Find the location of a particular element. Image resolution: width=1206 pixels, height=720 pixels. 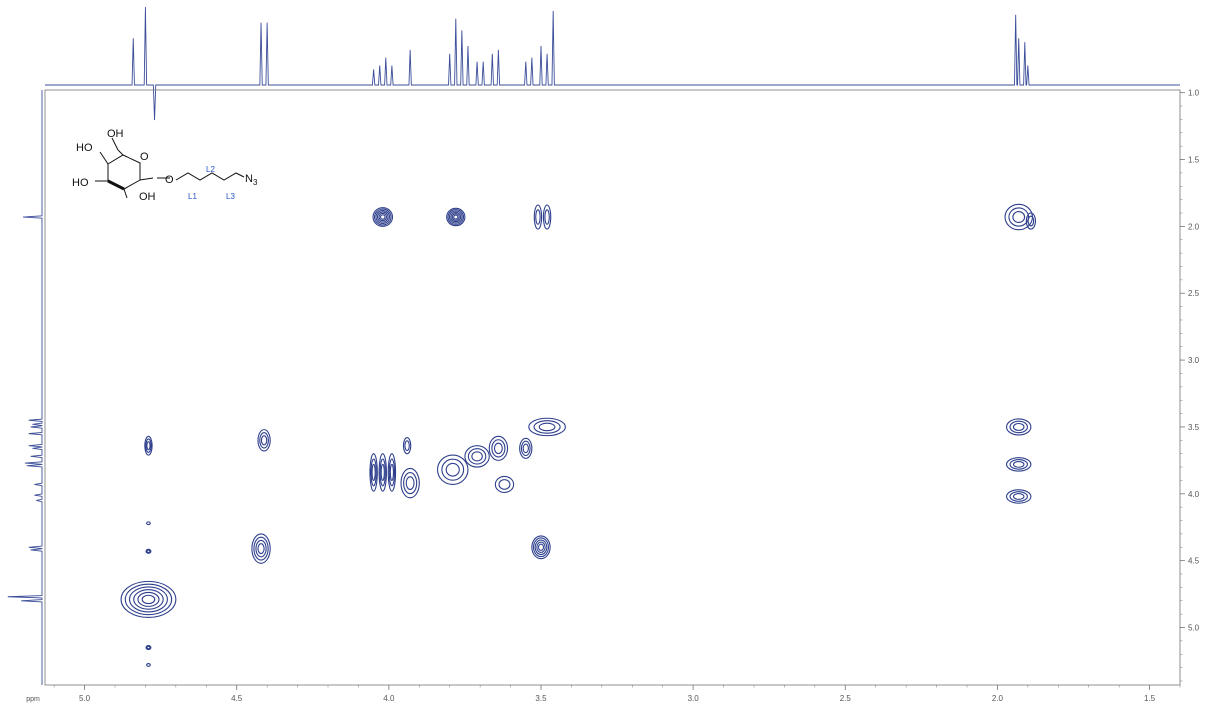

x-axis: 5.0 4.5 4.0 3.5 3.0 2.5 2.0 1.5 ppm is located at coordinates (603, 694).